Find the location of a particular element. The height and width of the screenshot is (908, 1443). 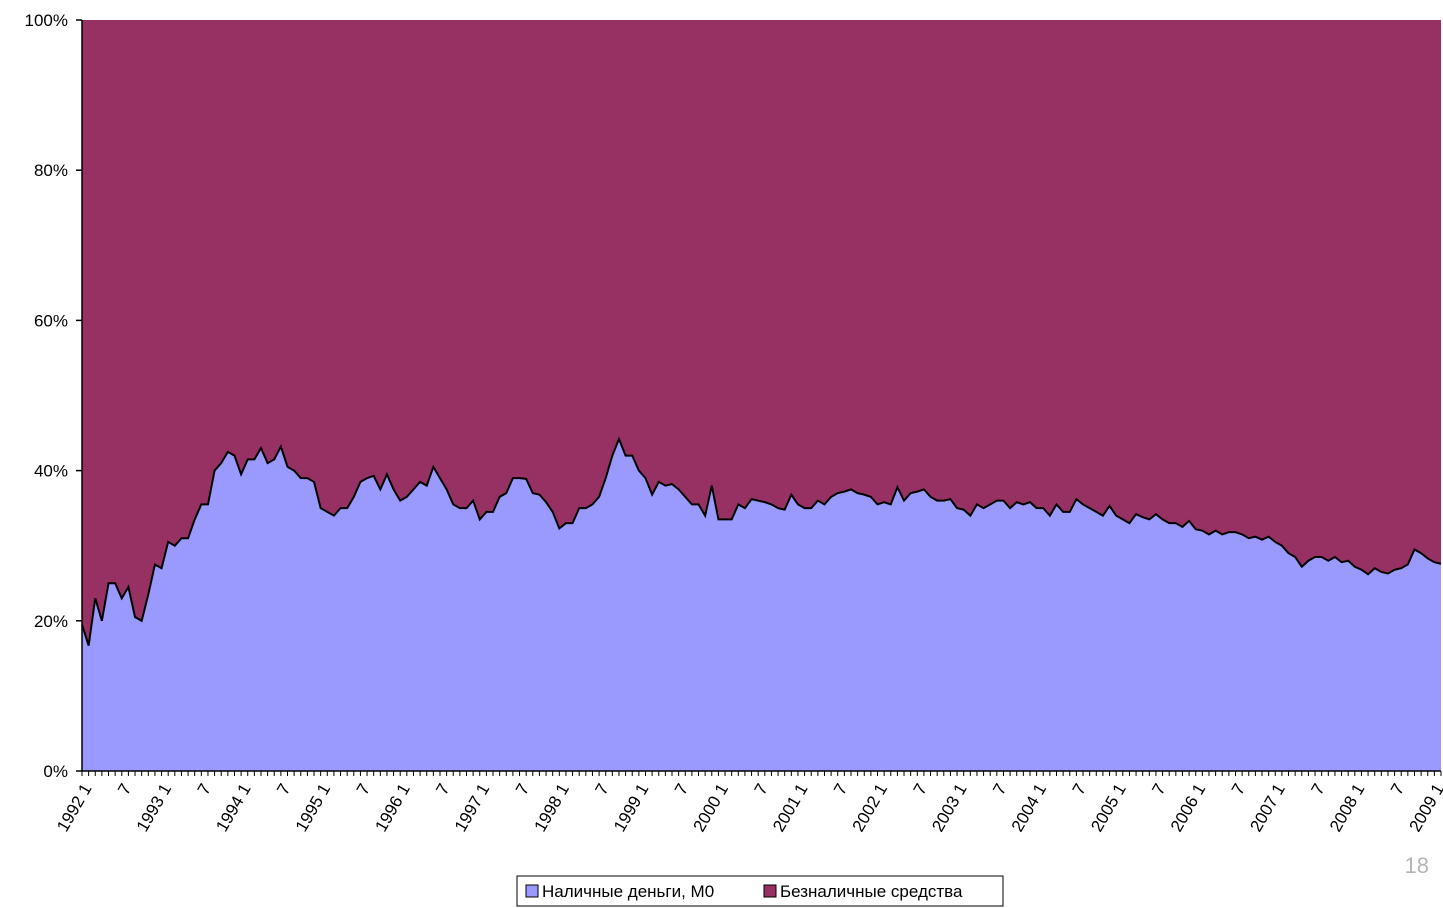

legend-box is located at coordinates (760, 891).